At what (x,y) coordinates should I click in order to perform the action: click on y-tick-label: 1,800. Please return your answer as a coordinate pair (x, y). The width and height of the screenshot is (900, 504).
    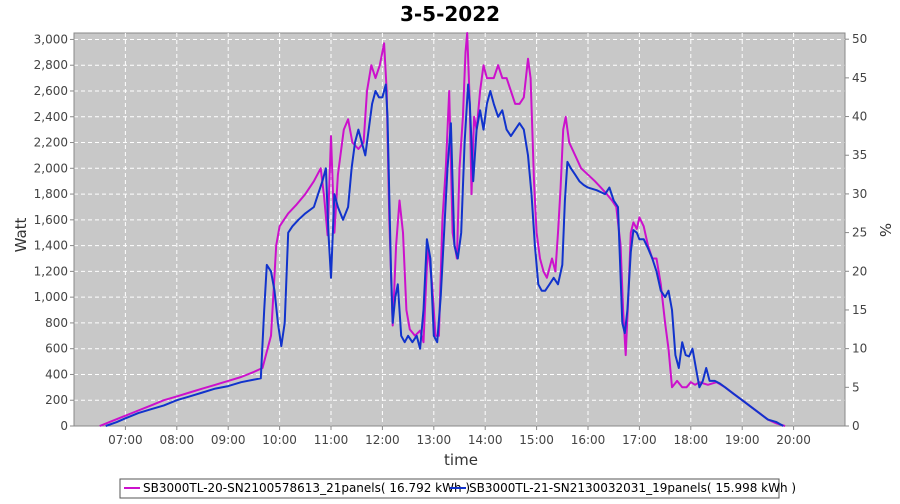
    Looking at the image, I should click on (51, 194).